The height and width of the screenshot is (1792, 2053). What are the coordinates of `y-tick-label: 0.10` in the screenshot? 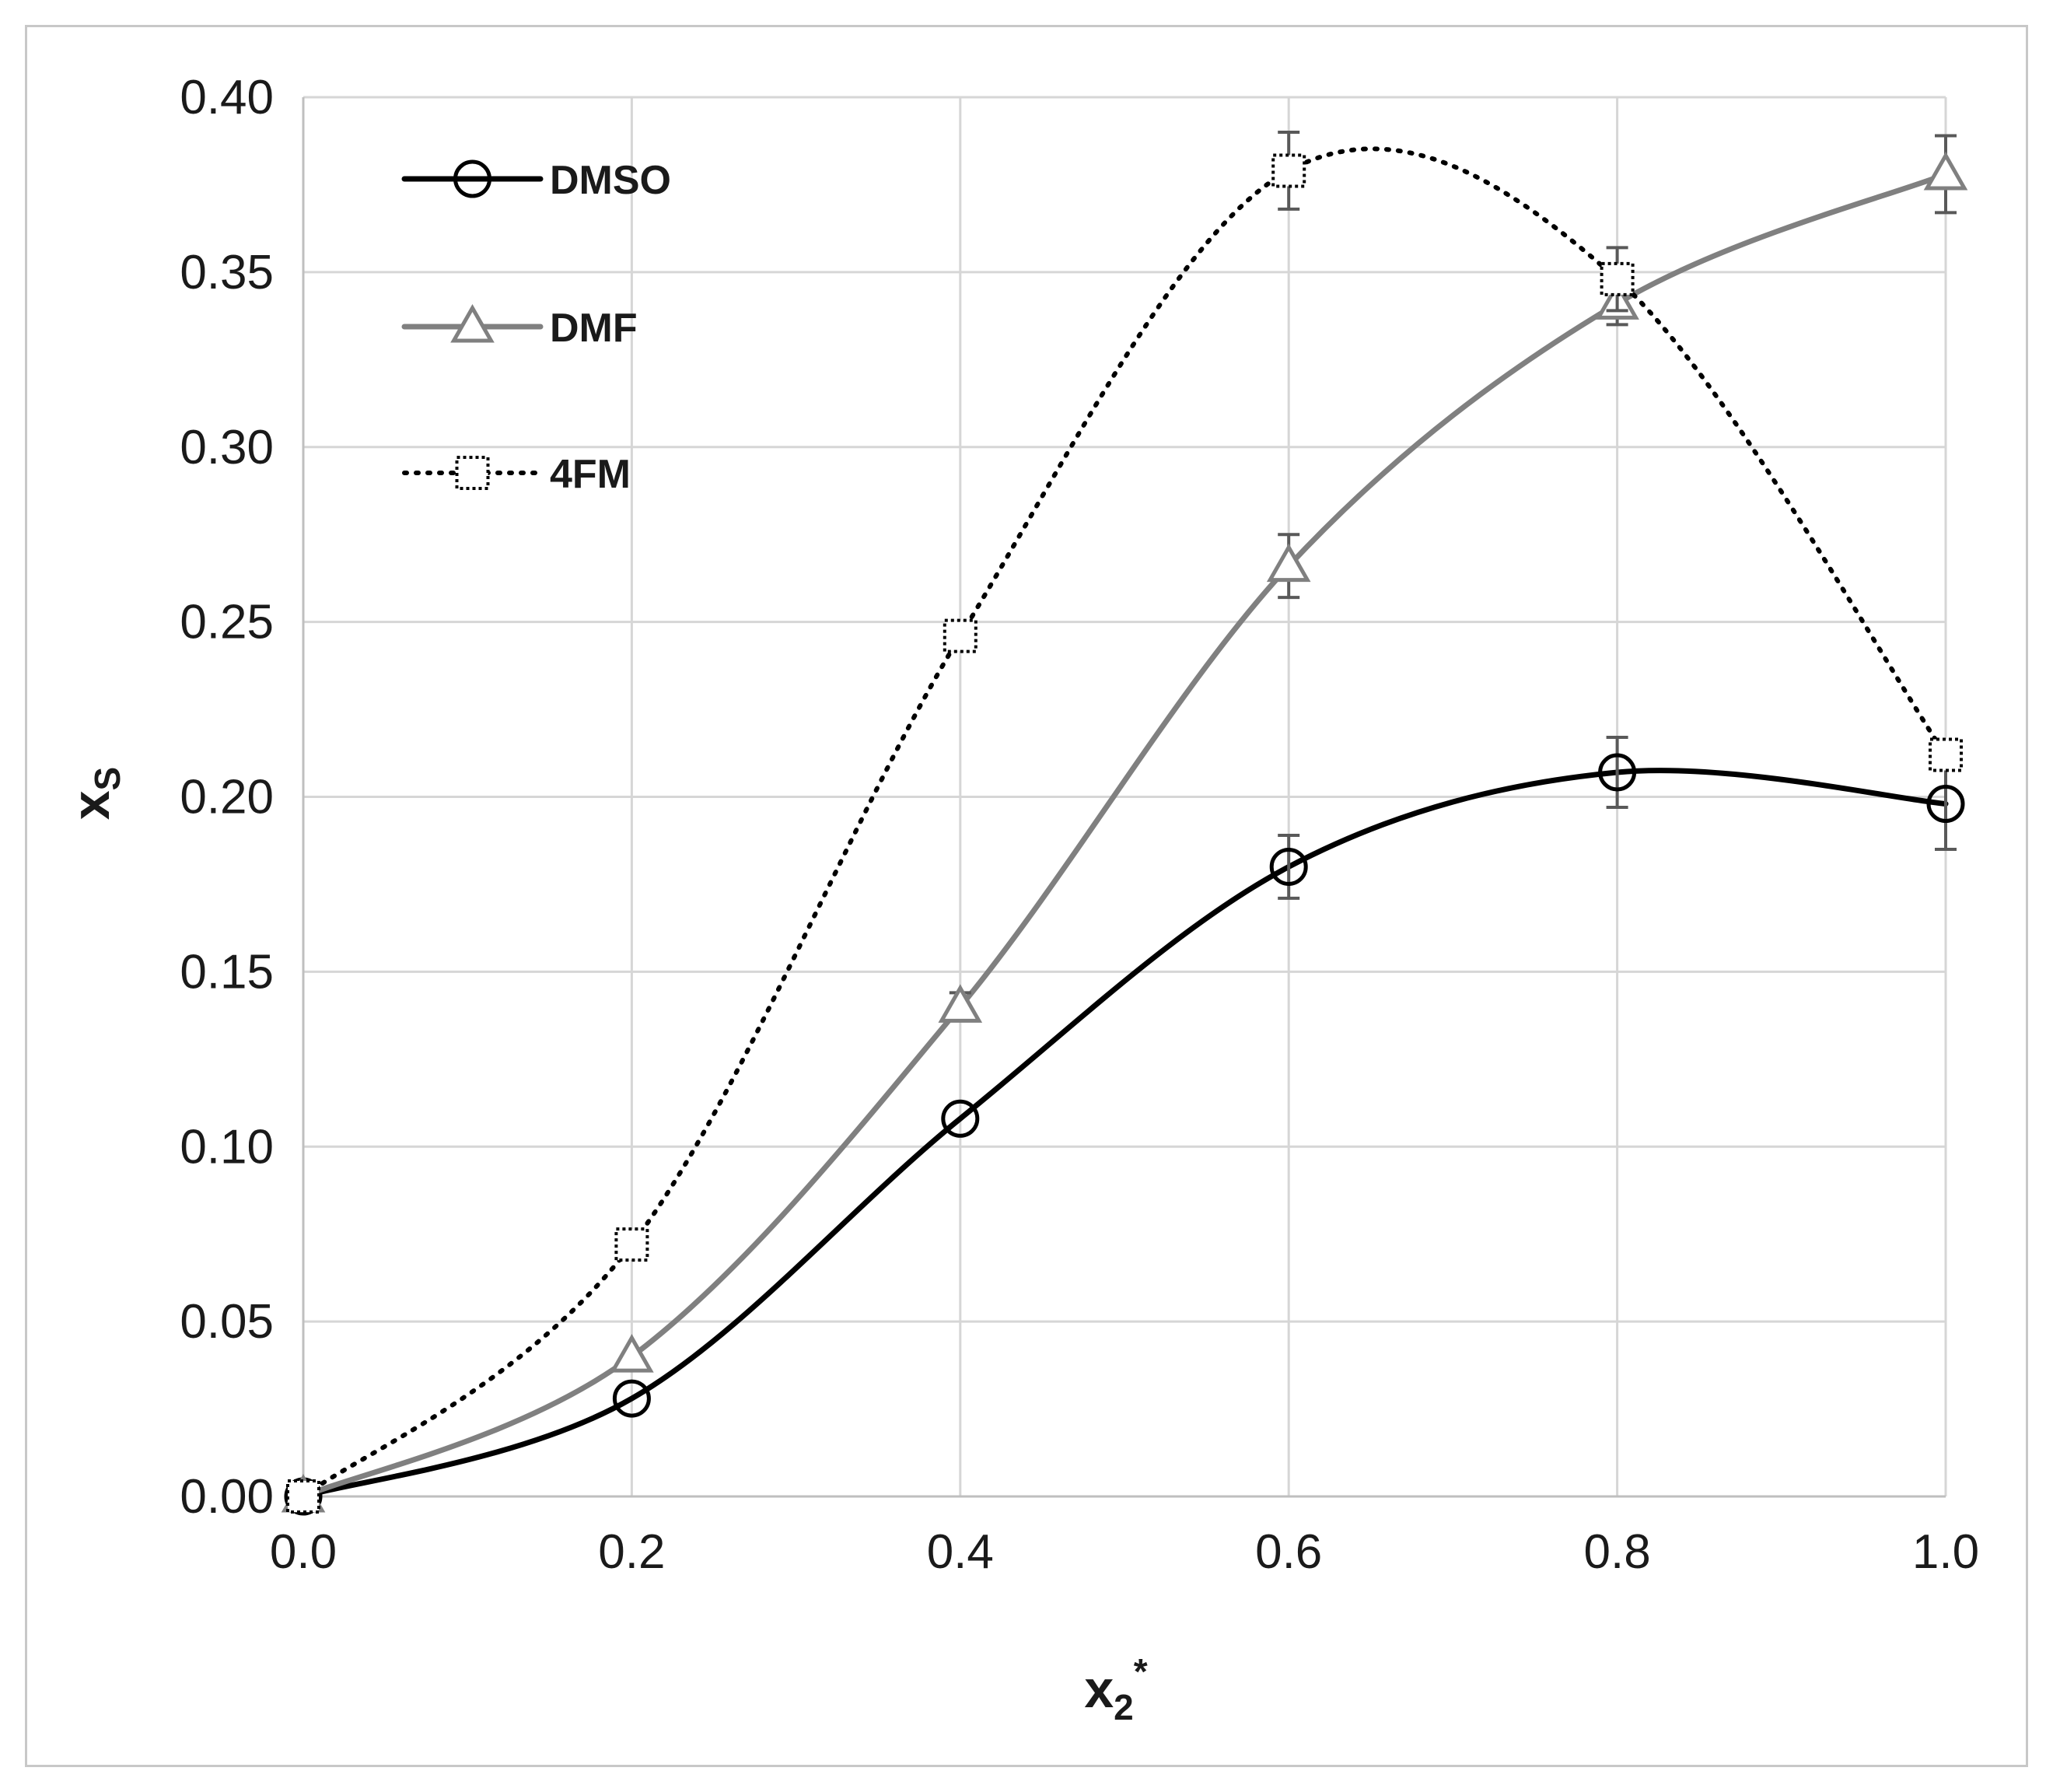 It's located at (227, 1147).